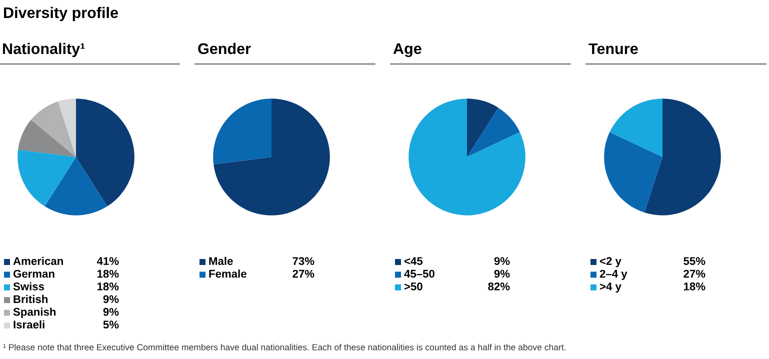  I want to click on data-label: 41%, so click(107, 261).